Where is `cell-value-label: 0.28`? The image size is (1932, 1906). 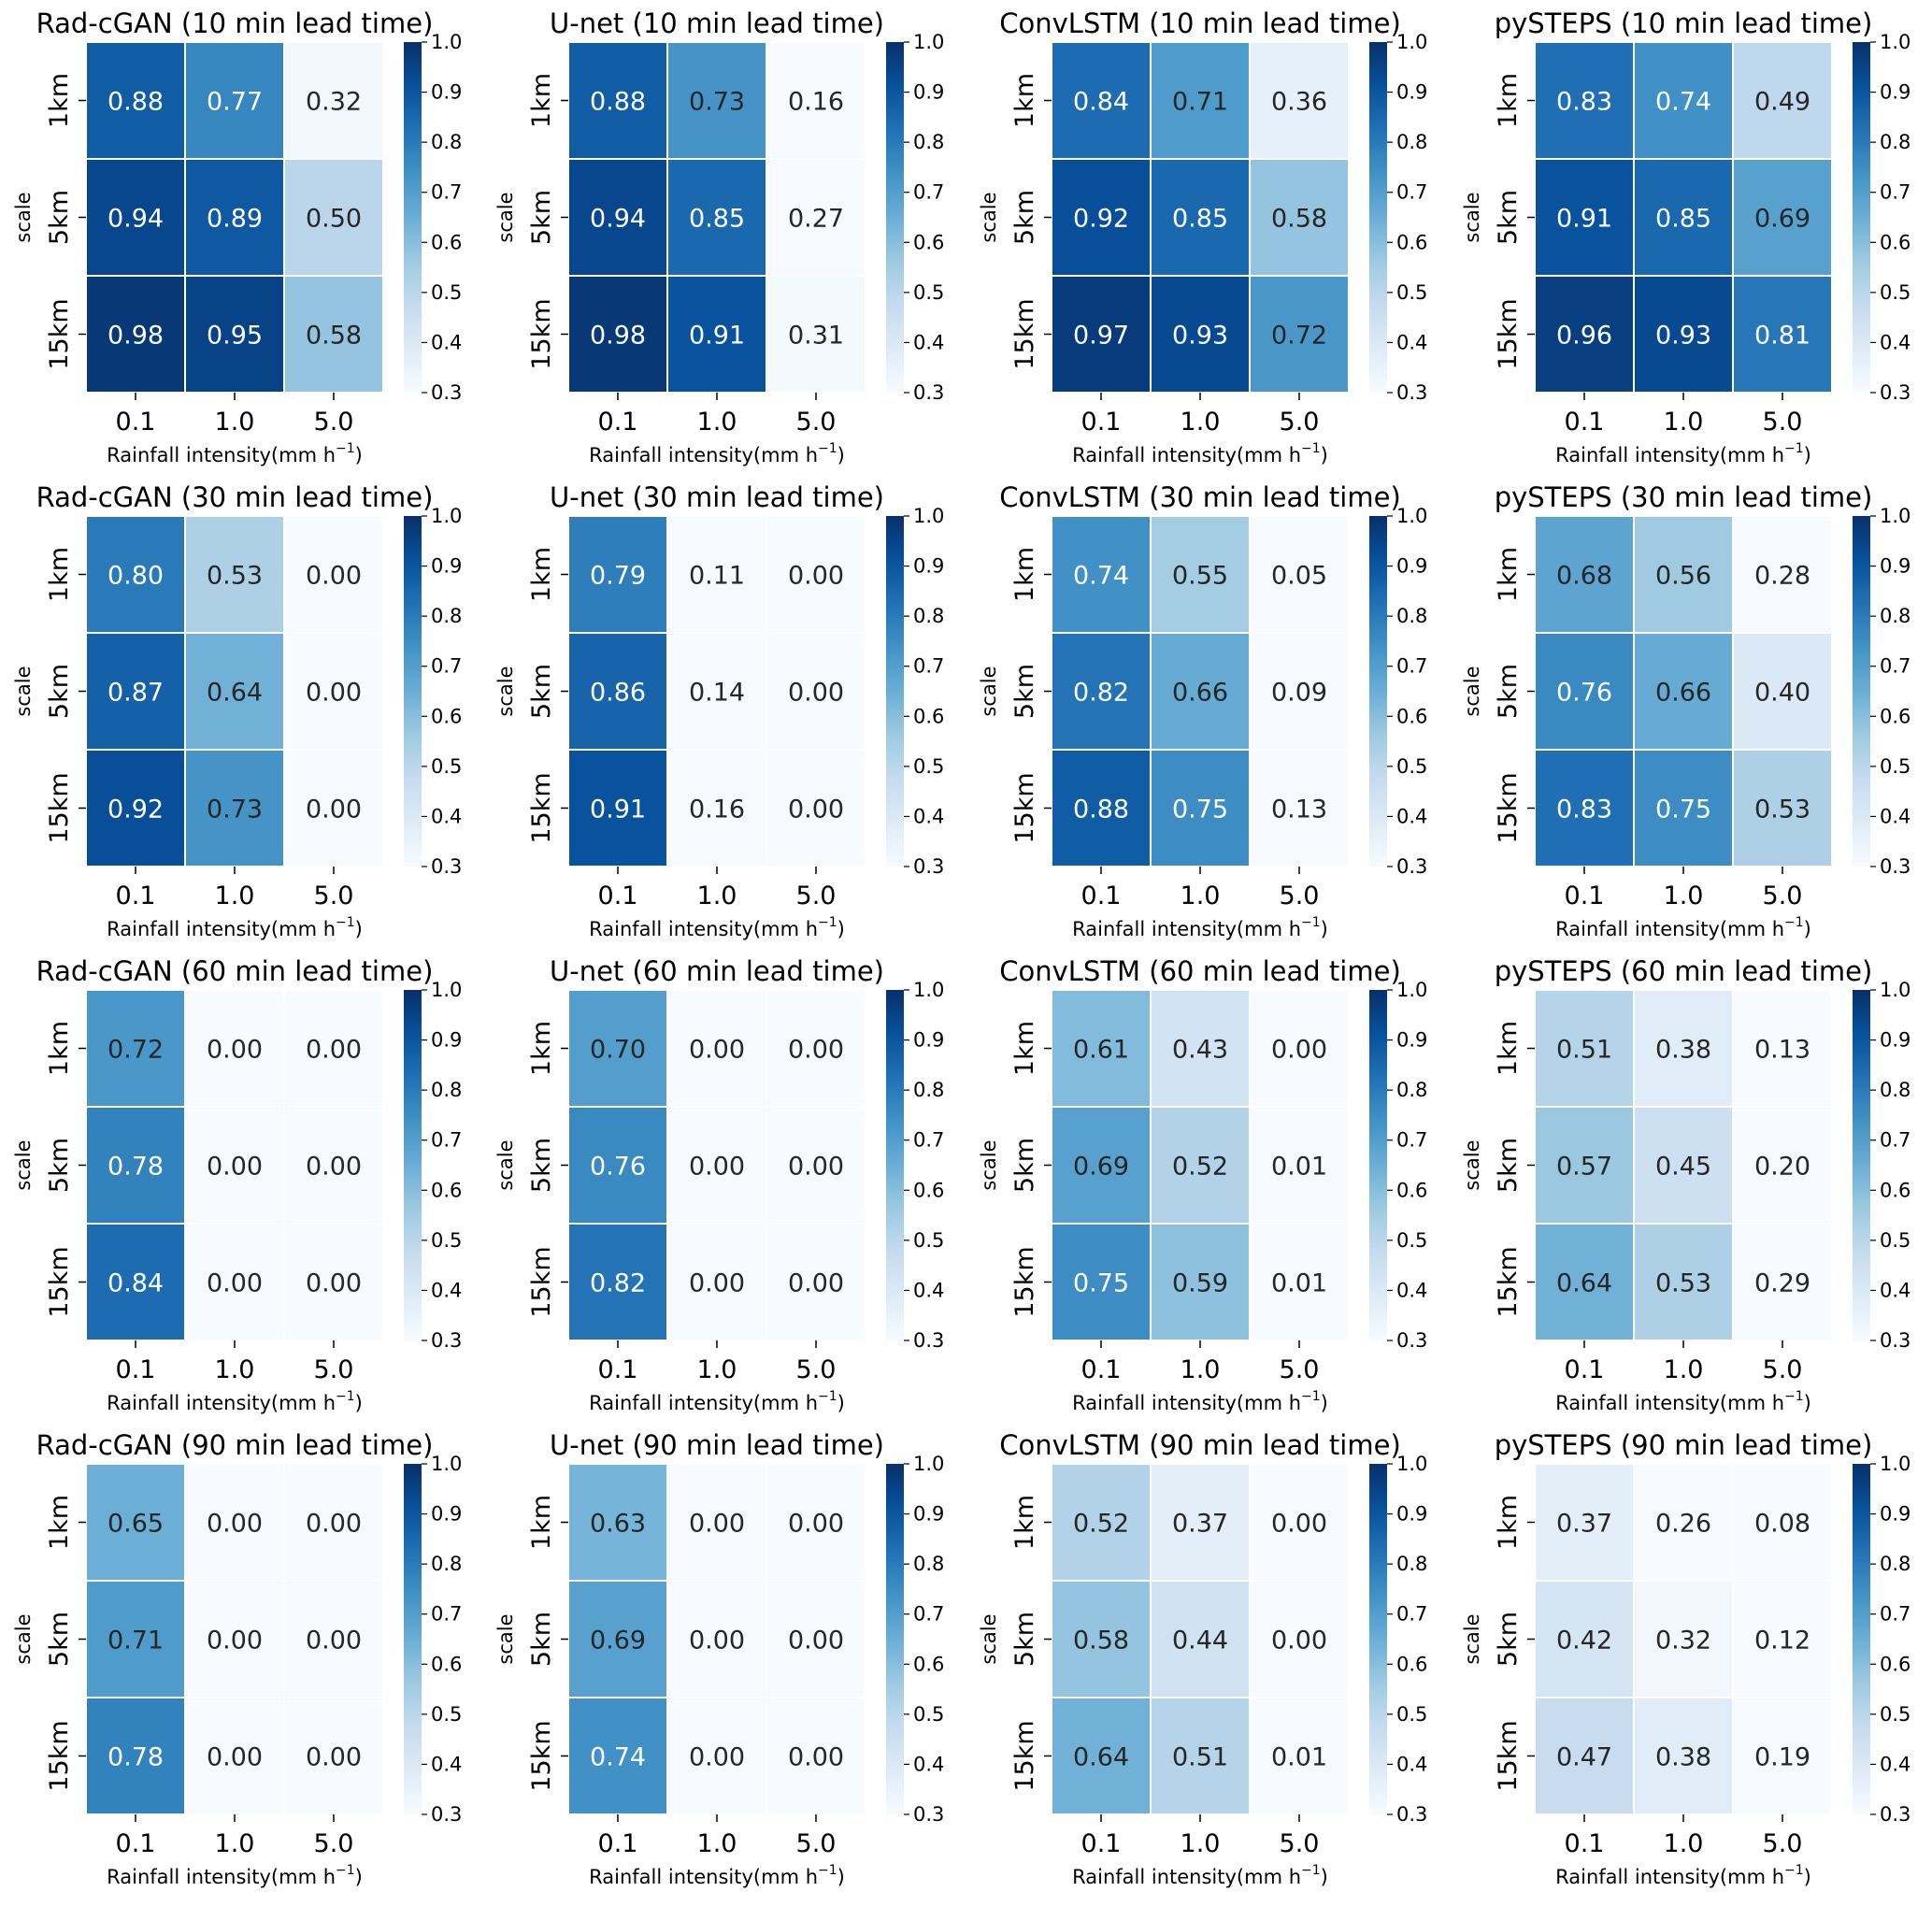
cell-value-label: 0.28 is located at coordinates (1782, 577).